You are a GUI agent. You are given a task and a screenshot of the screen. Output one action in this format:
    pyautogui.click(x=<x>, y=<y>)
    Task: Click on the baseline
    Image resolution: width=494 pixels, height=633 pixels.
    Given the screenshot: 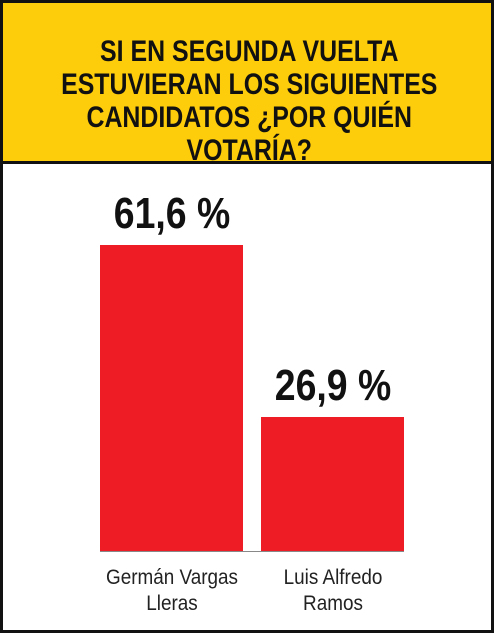 What is the action you would take?
    pyautogui.click(x=252, y=551)
    